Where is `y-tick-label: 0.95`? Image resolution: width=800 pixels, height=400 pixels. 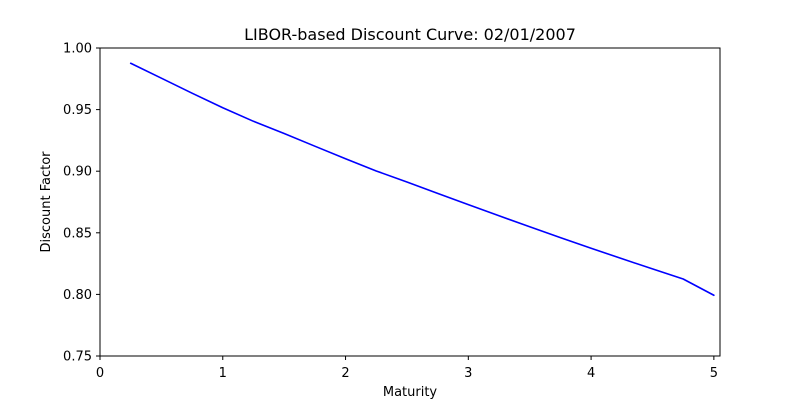
y-tick-label: 0.95 is located at coordinates (77, 110).